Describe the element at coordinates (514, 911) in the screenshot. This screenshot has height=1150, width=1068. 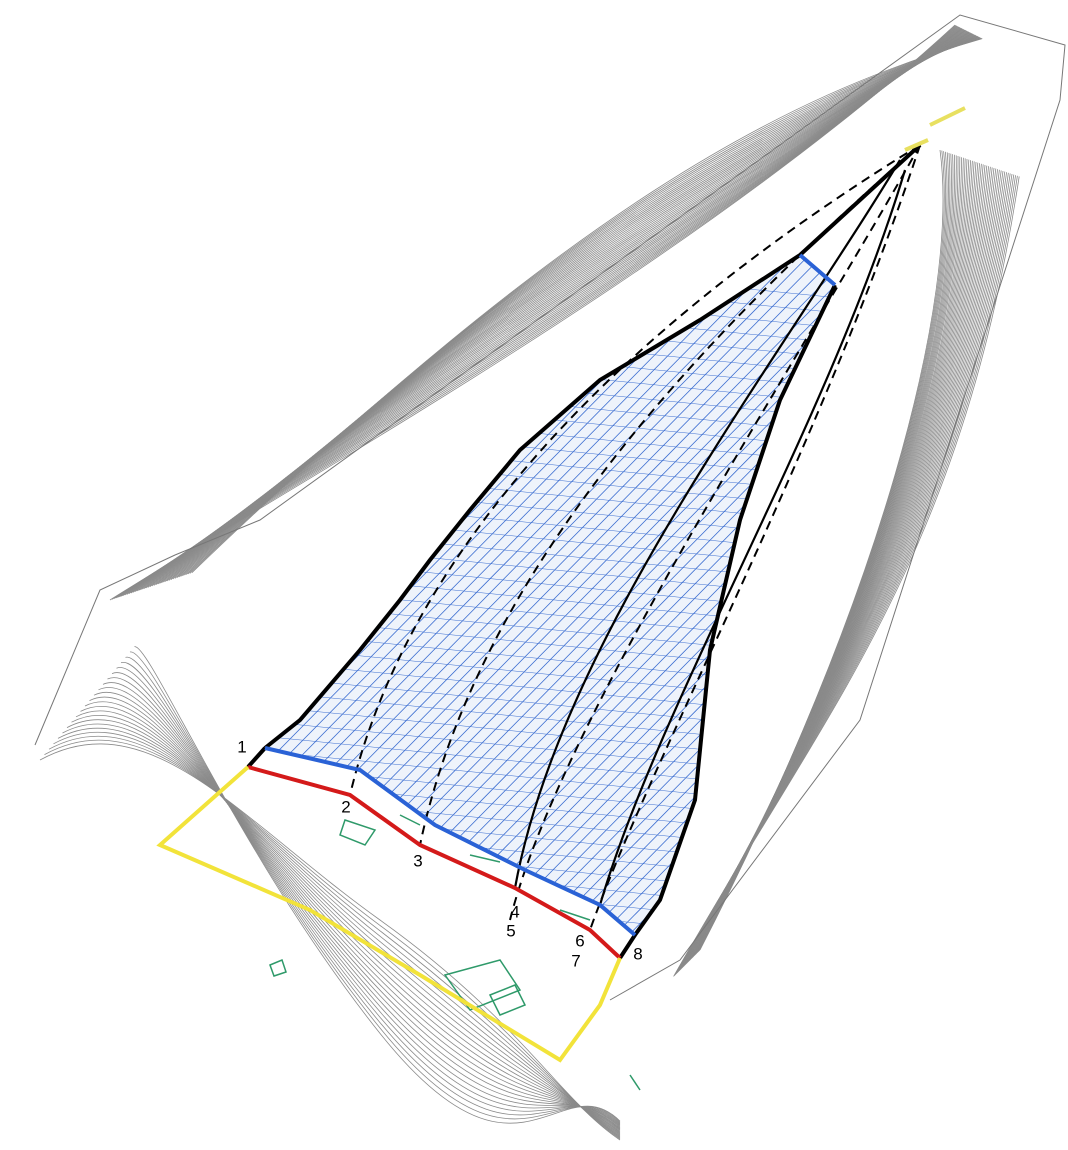
I see `point-label: 4` at that location.